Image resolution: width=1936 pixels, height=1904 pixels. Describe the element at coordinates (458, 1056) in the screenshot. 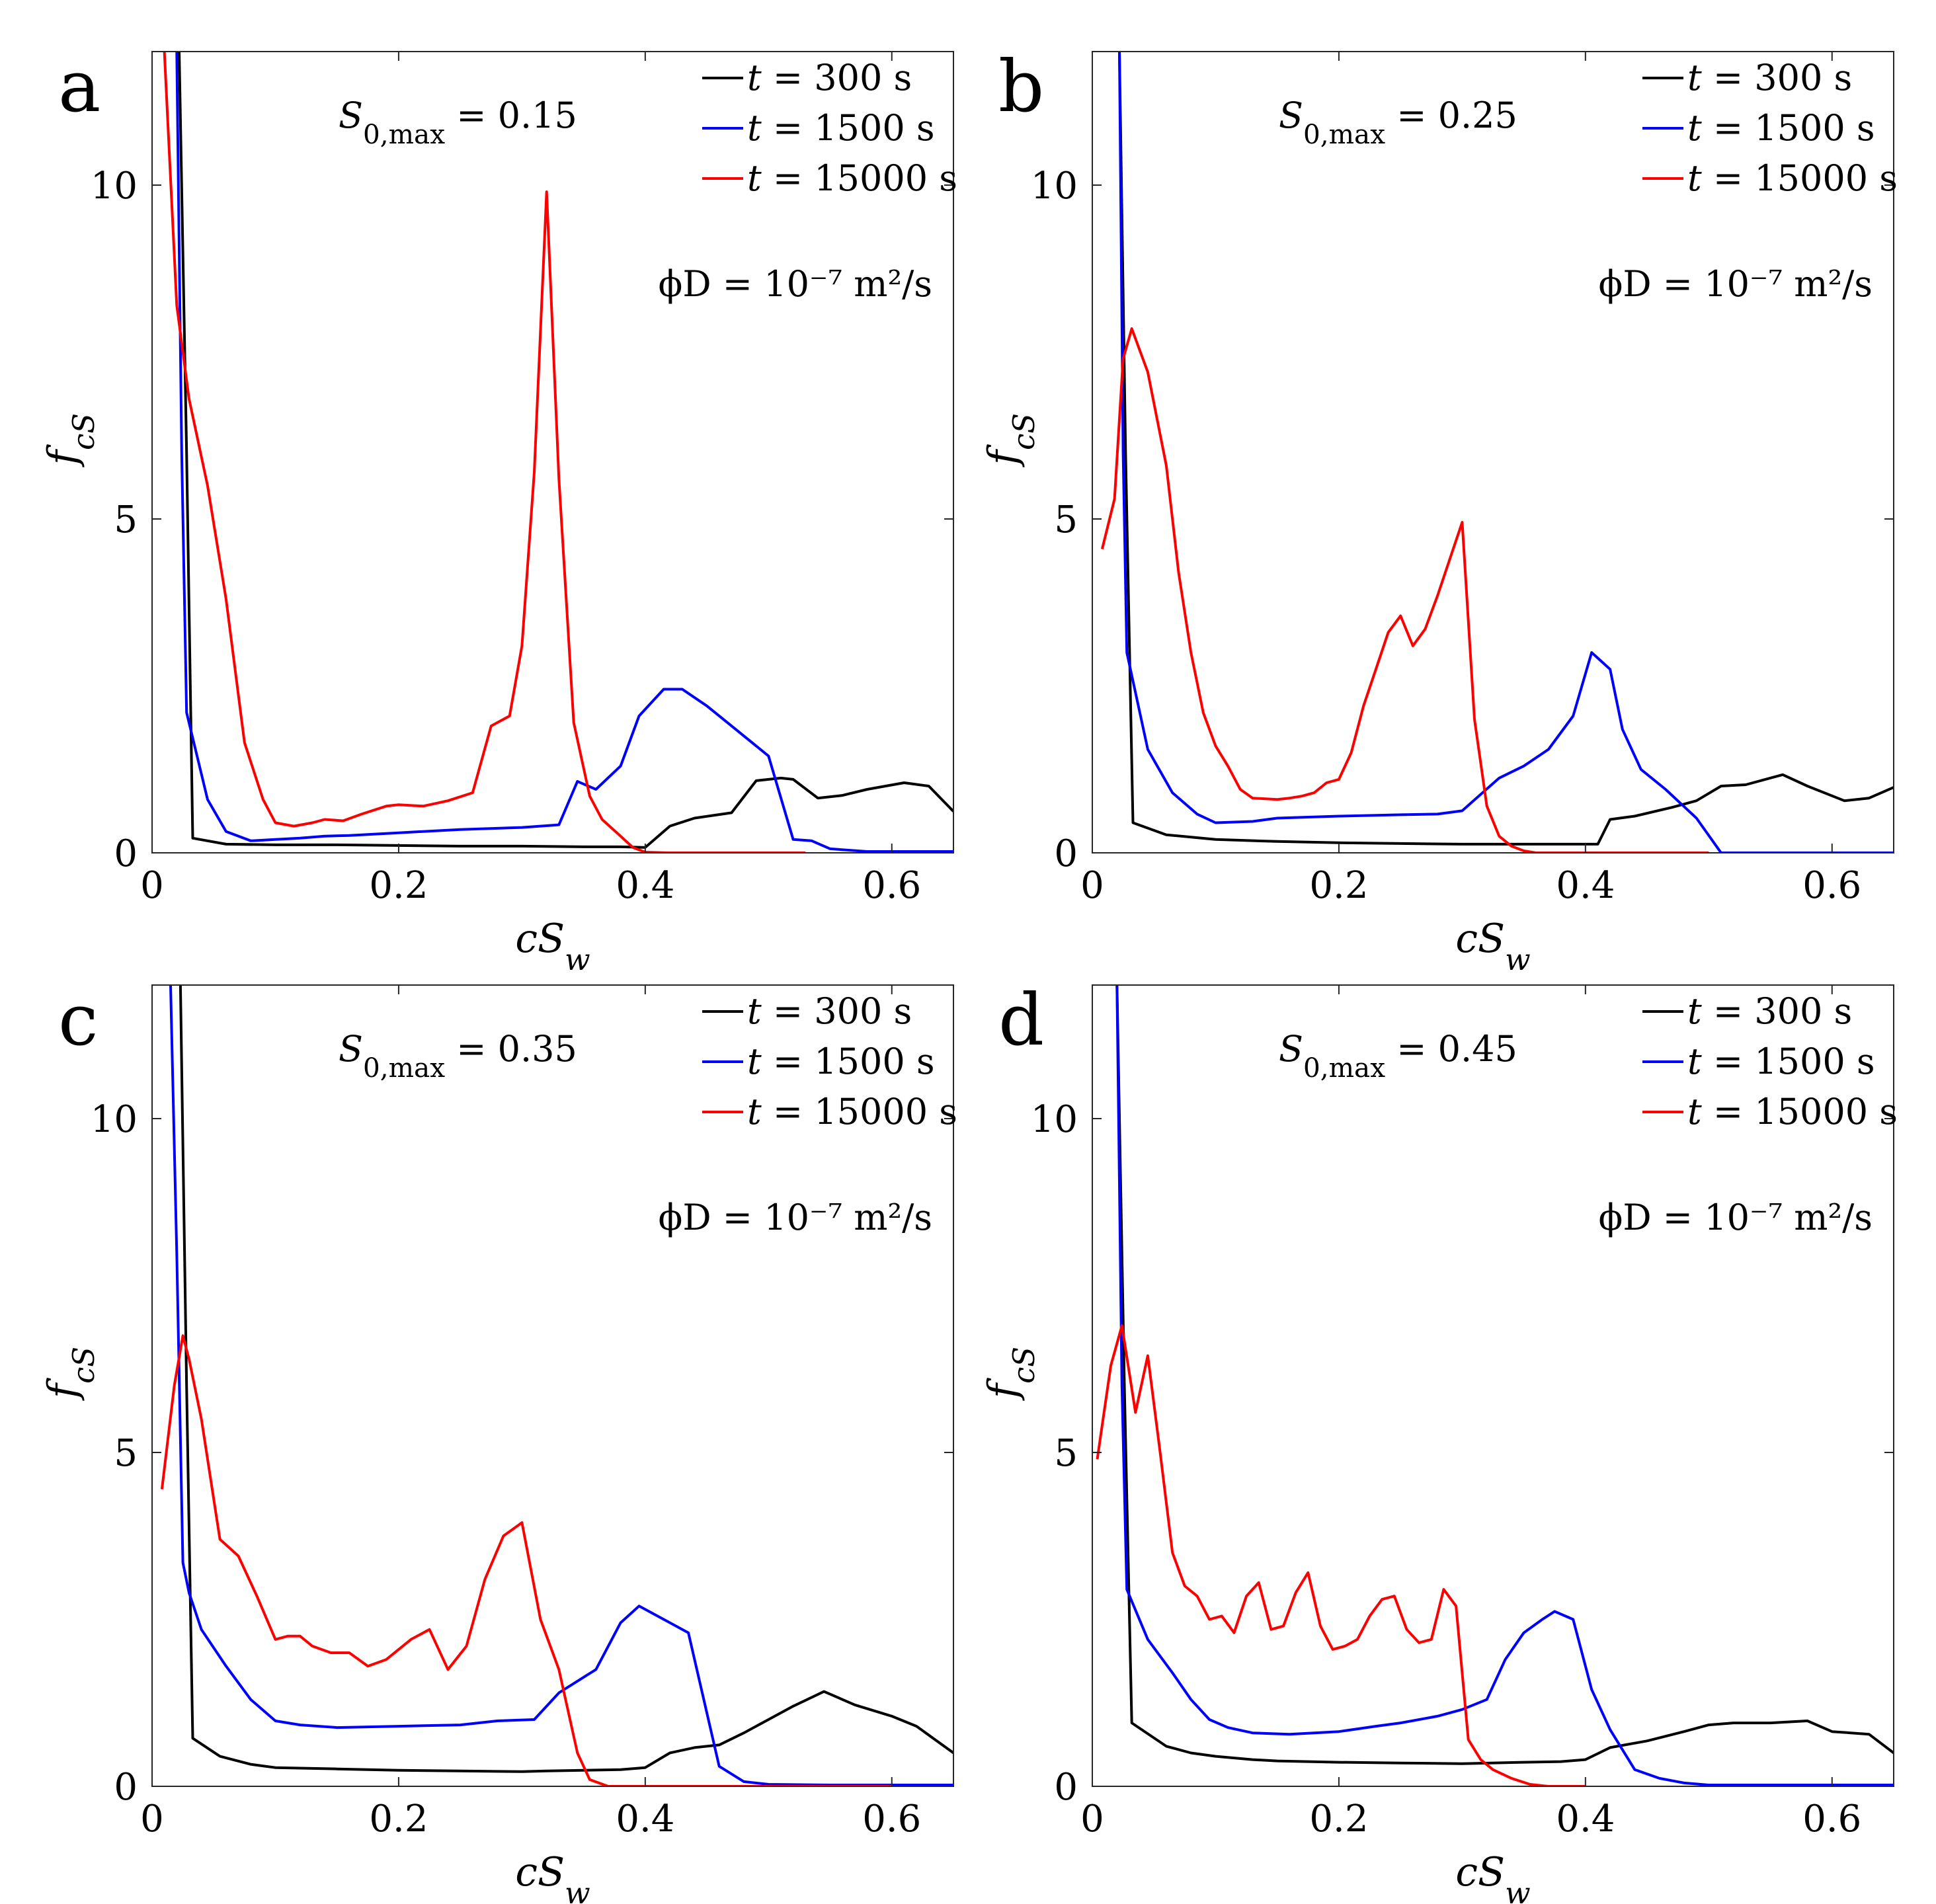

I see `annotation-s0max: S0,max = 0.35` at that location.